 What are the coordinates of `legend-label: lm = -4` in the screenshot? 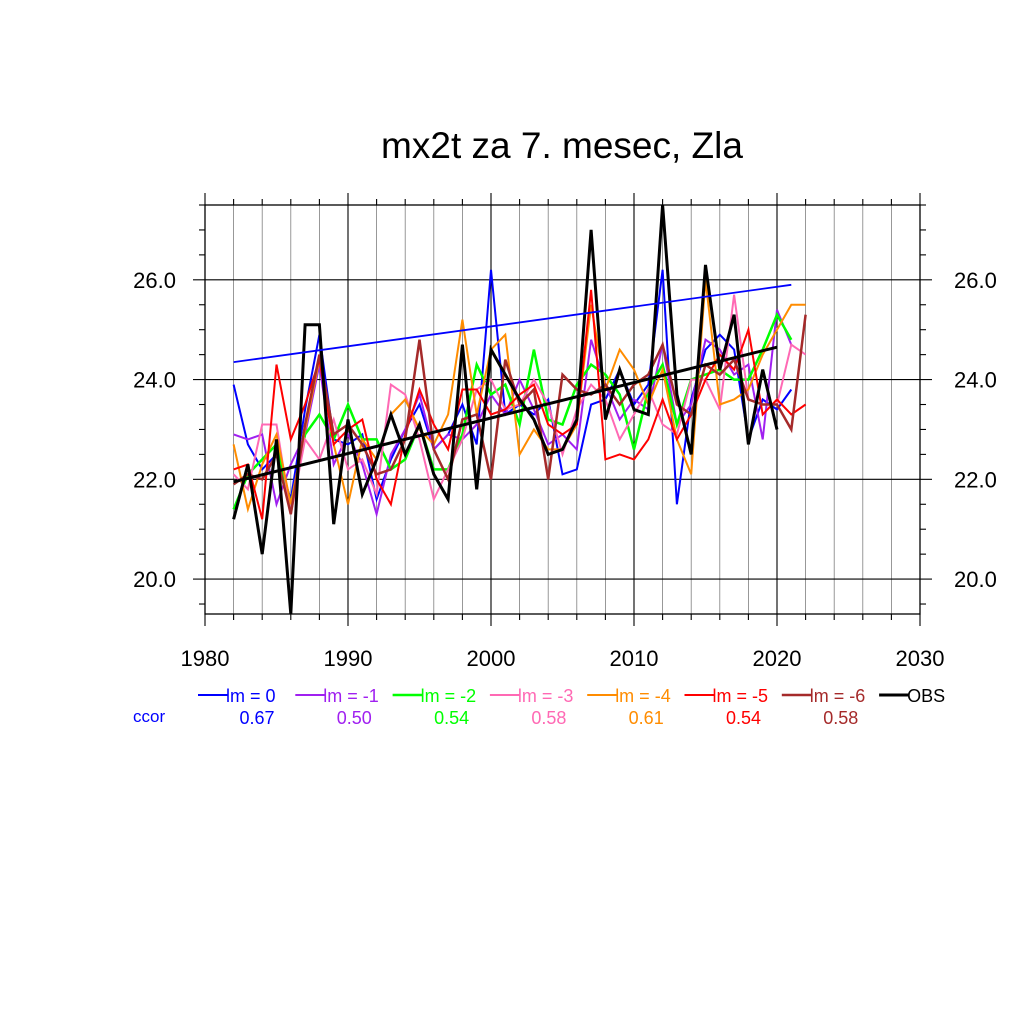 It's located at (643, 696).